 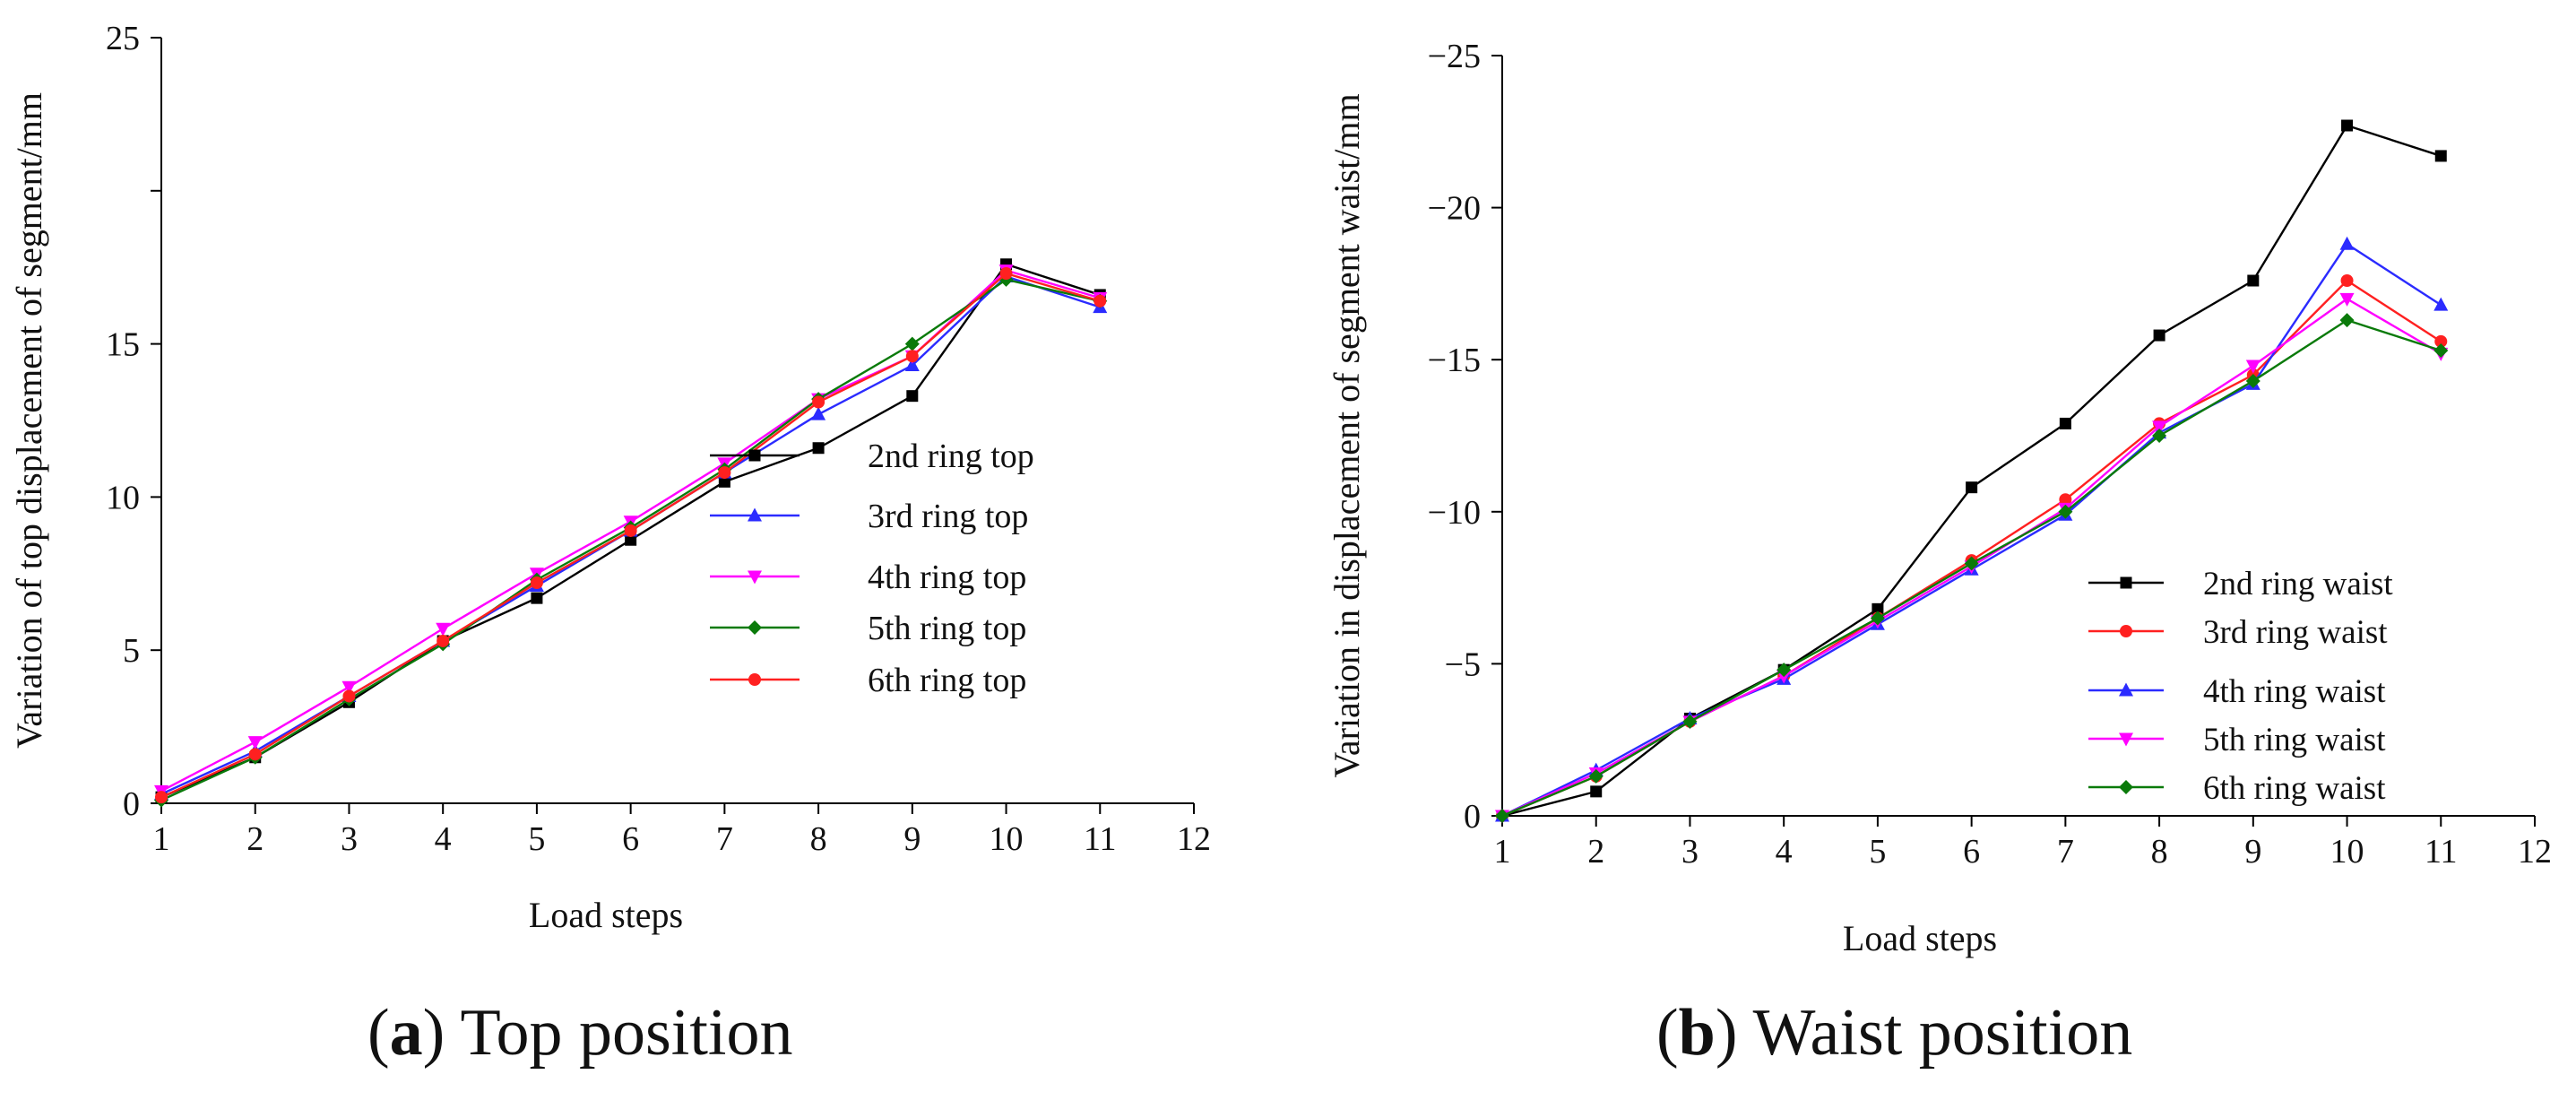 I want to click on legend-label: 5th ring waist, so click(x=2294, y=740).